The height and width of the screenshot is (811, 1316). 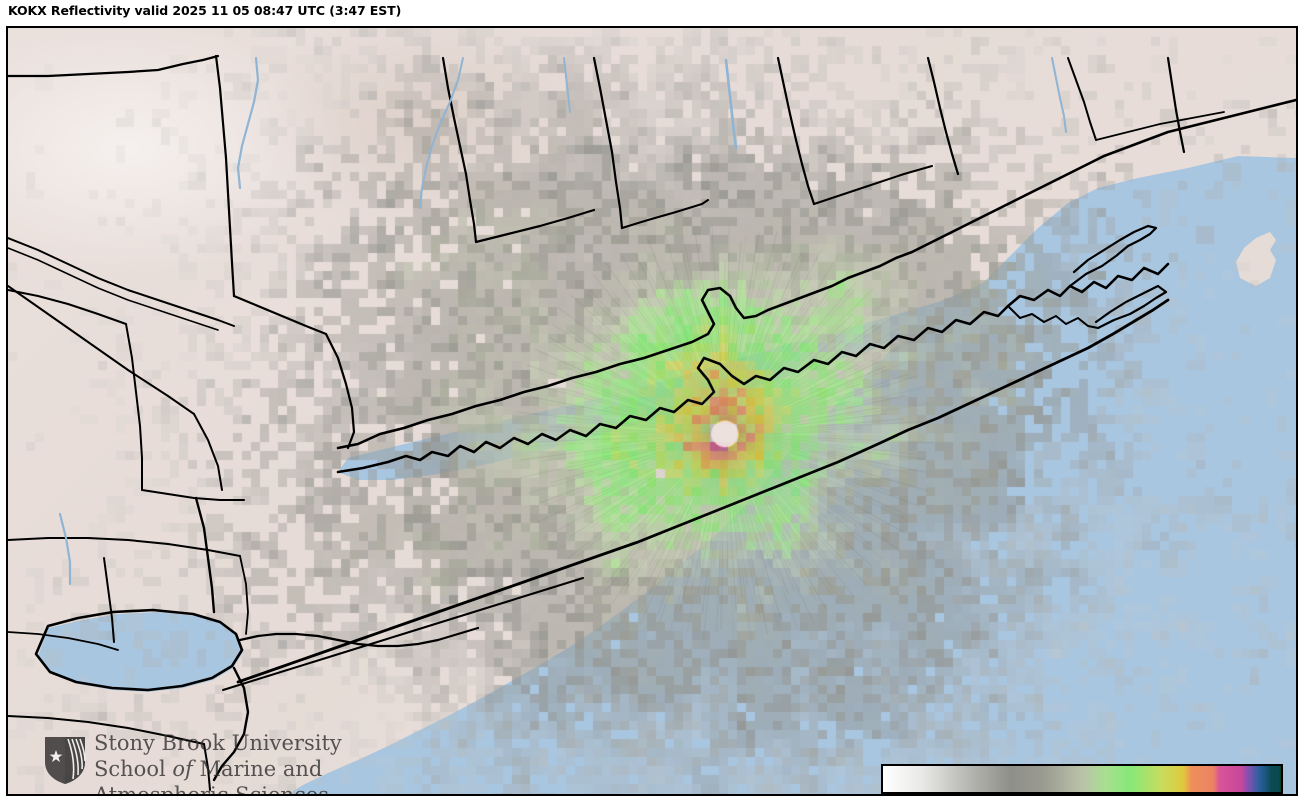 I want to click on logo-line-1: Stony Brook University, so click(x=218, y=743).